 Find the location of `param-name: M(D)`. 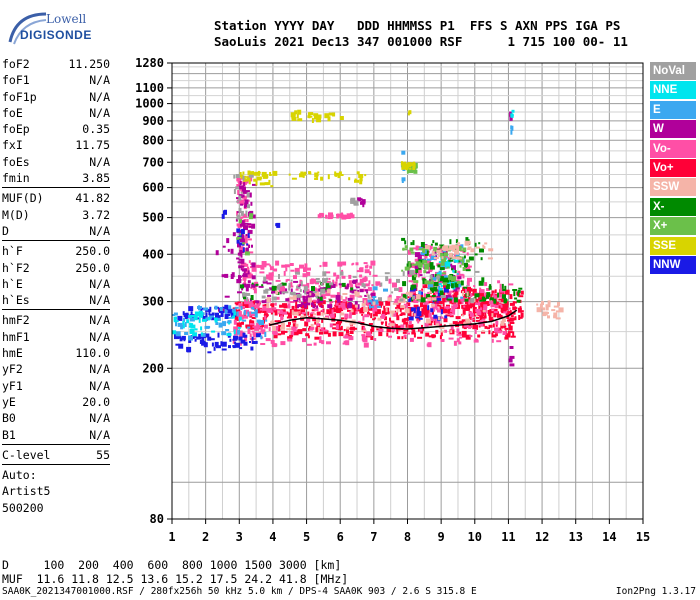

param-name: M(D) is located at coordinates (16, 214).